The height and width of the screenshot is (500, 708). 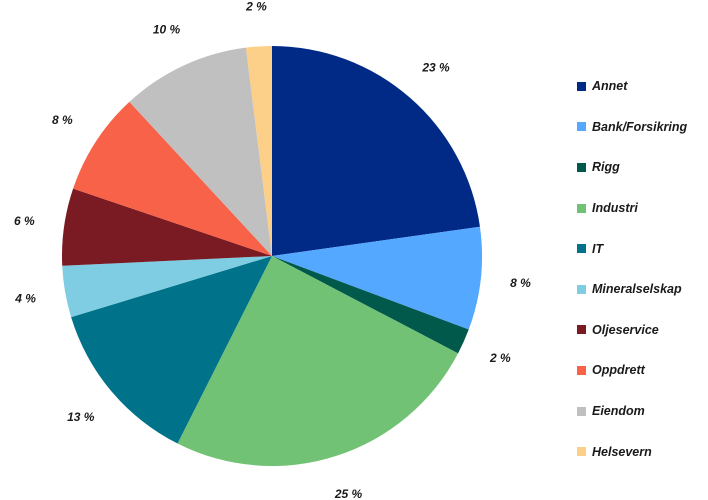 I want to click on pie-slice-rigg, so click(x=370, y=305).